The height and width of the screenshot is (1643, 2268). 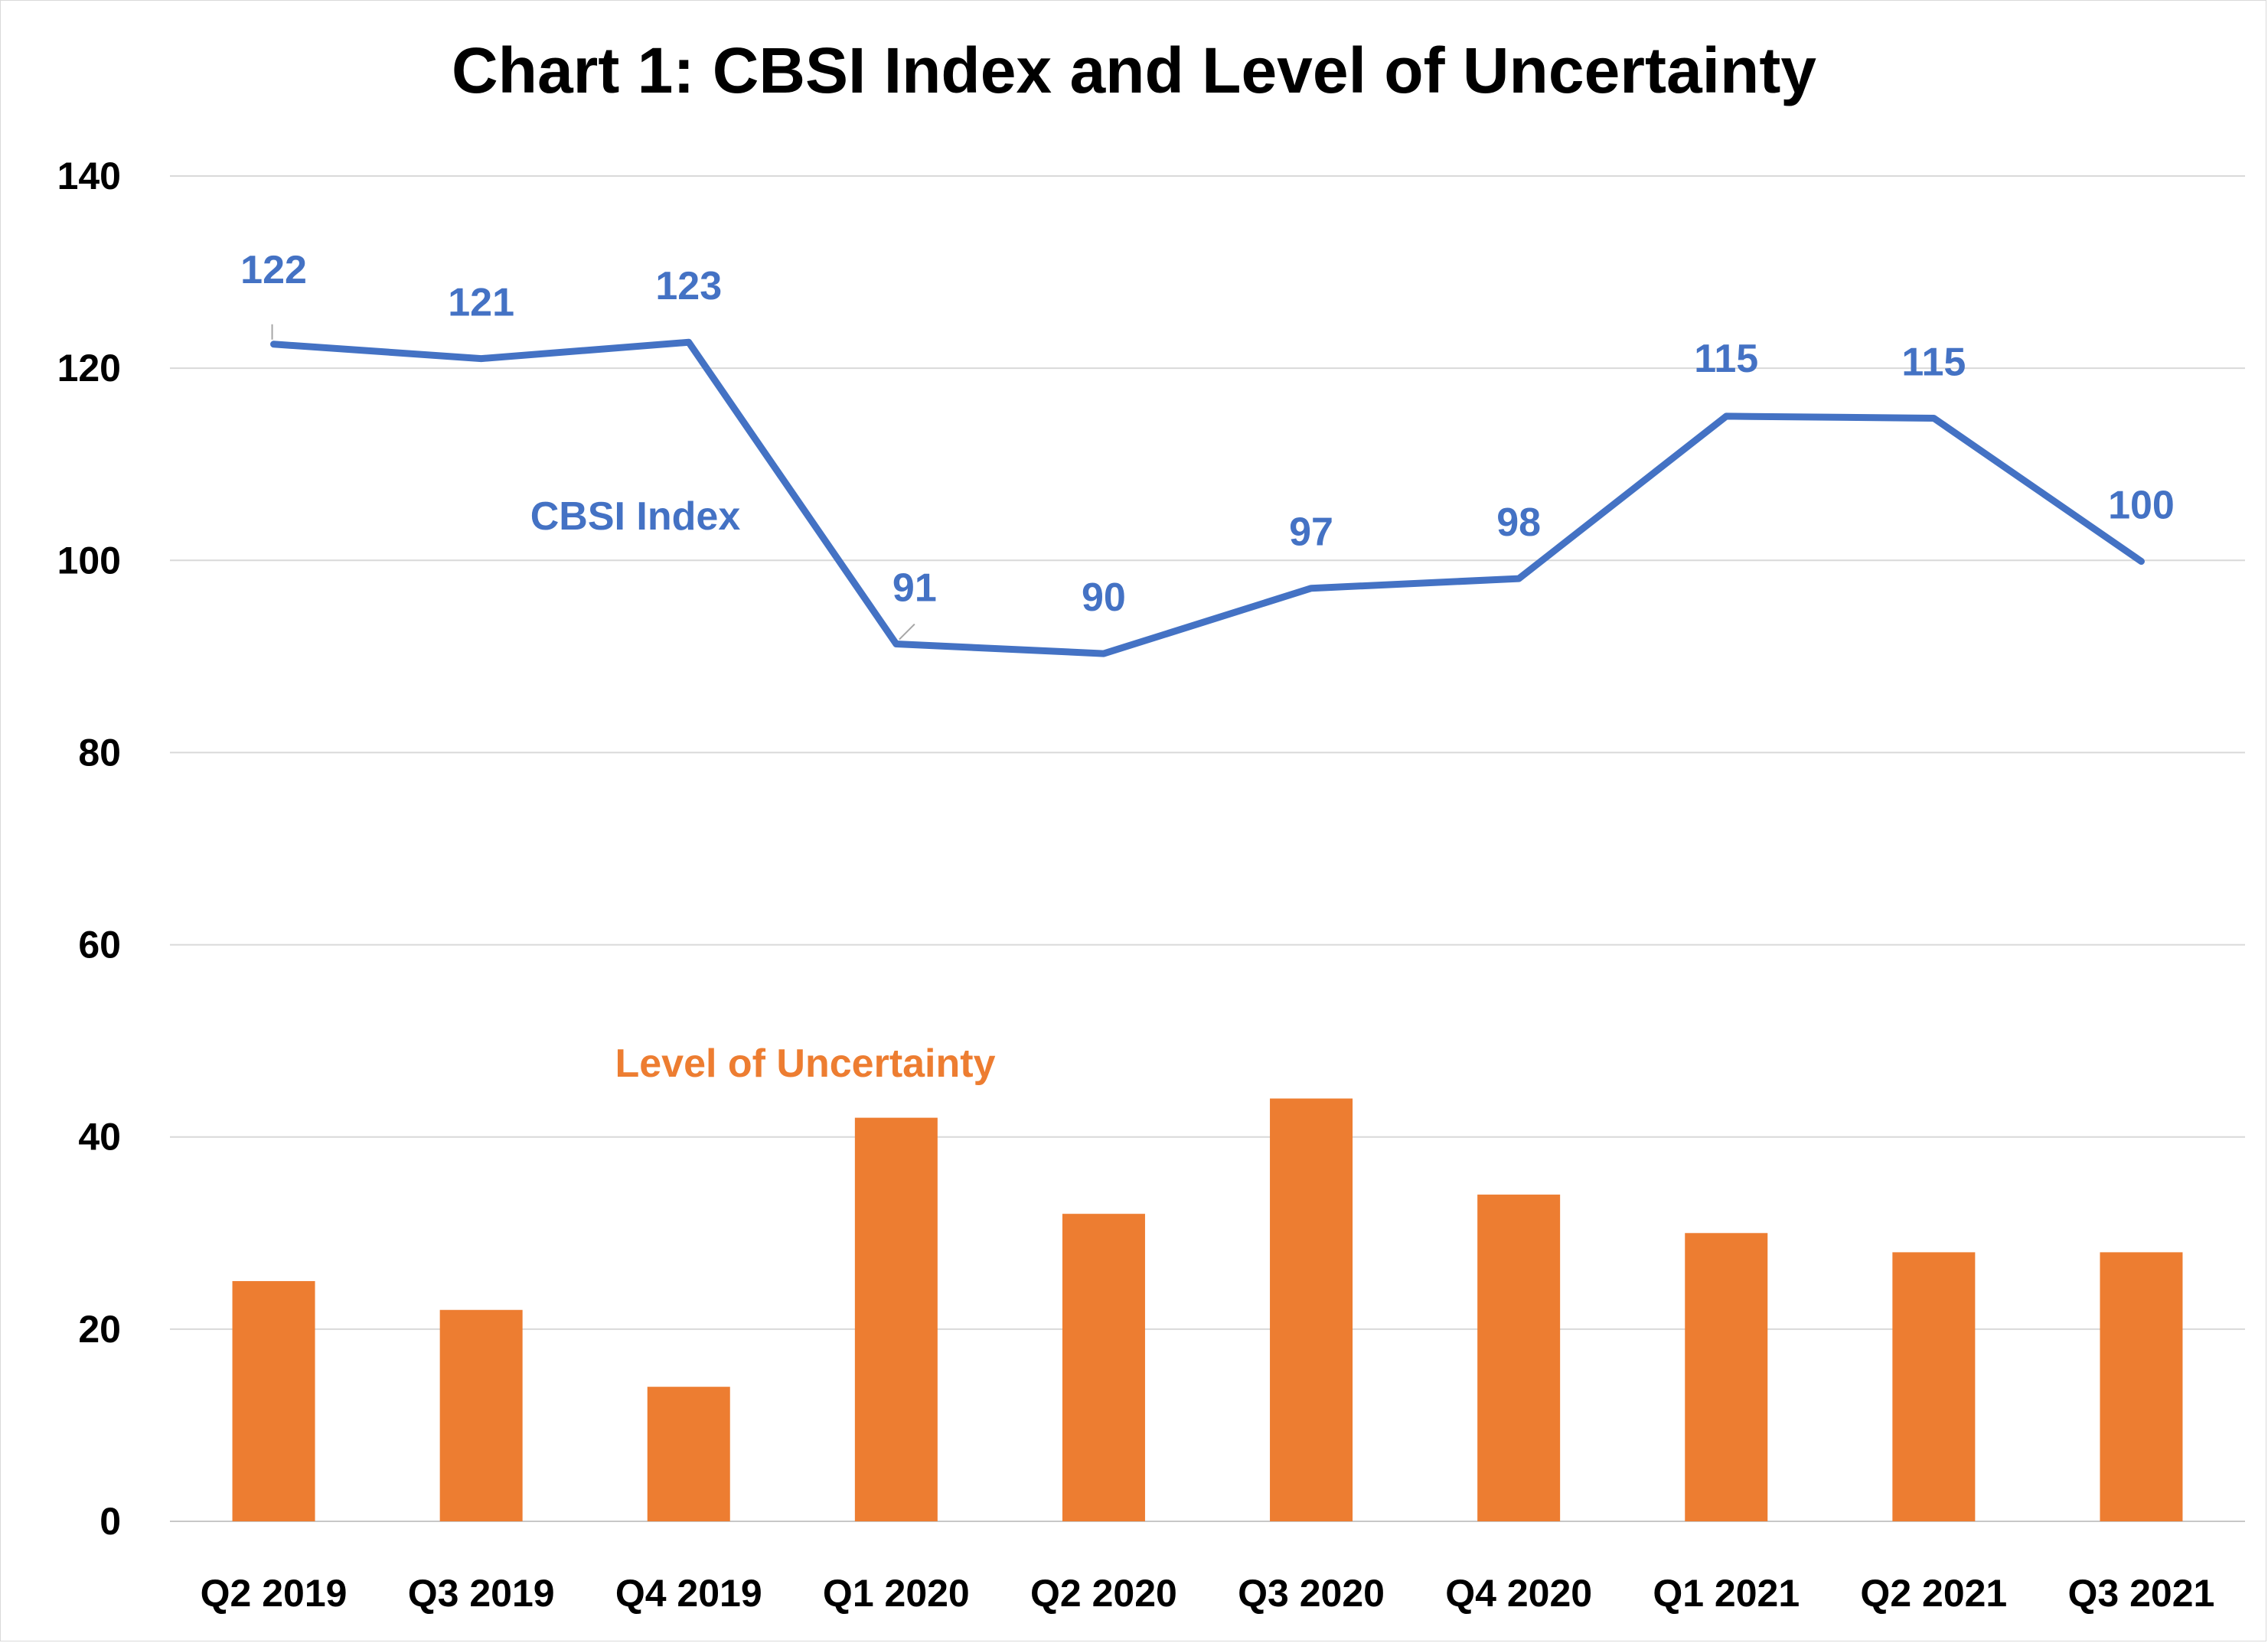 I want to click on x-tick-label: Q1 2020, so click(x=896, y=1593).